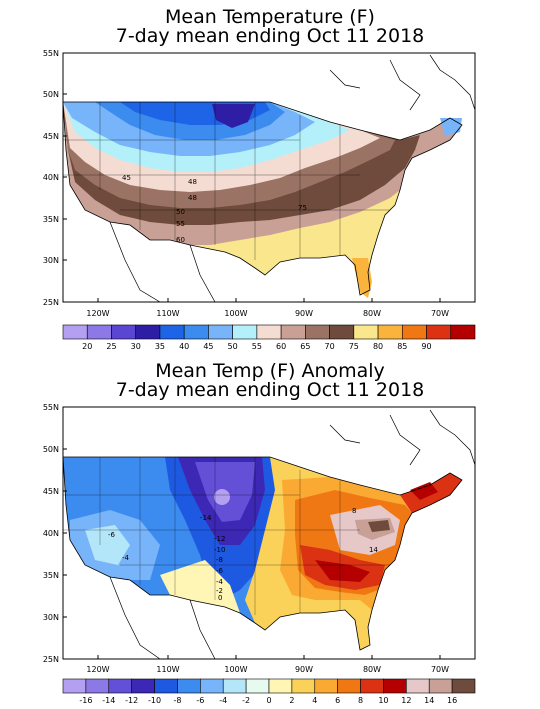 This screenshot has width=540, height=709. What do you see at coordinates (243, 554) in the screenshot?
I see `map2-contour-labels: -14 -12 -10 -8 -6 -4 -2 0 -6 -4 8 14` at bounding box center [243, 554].